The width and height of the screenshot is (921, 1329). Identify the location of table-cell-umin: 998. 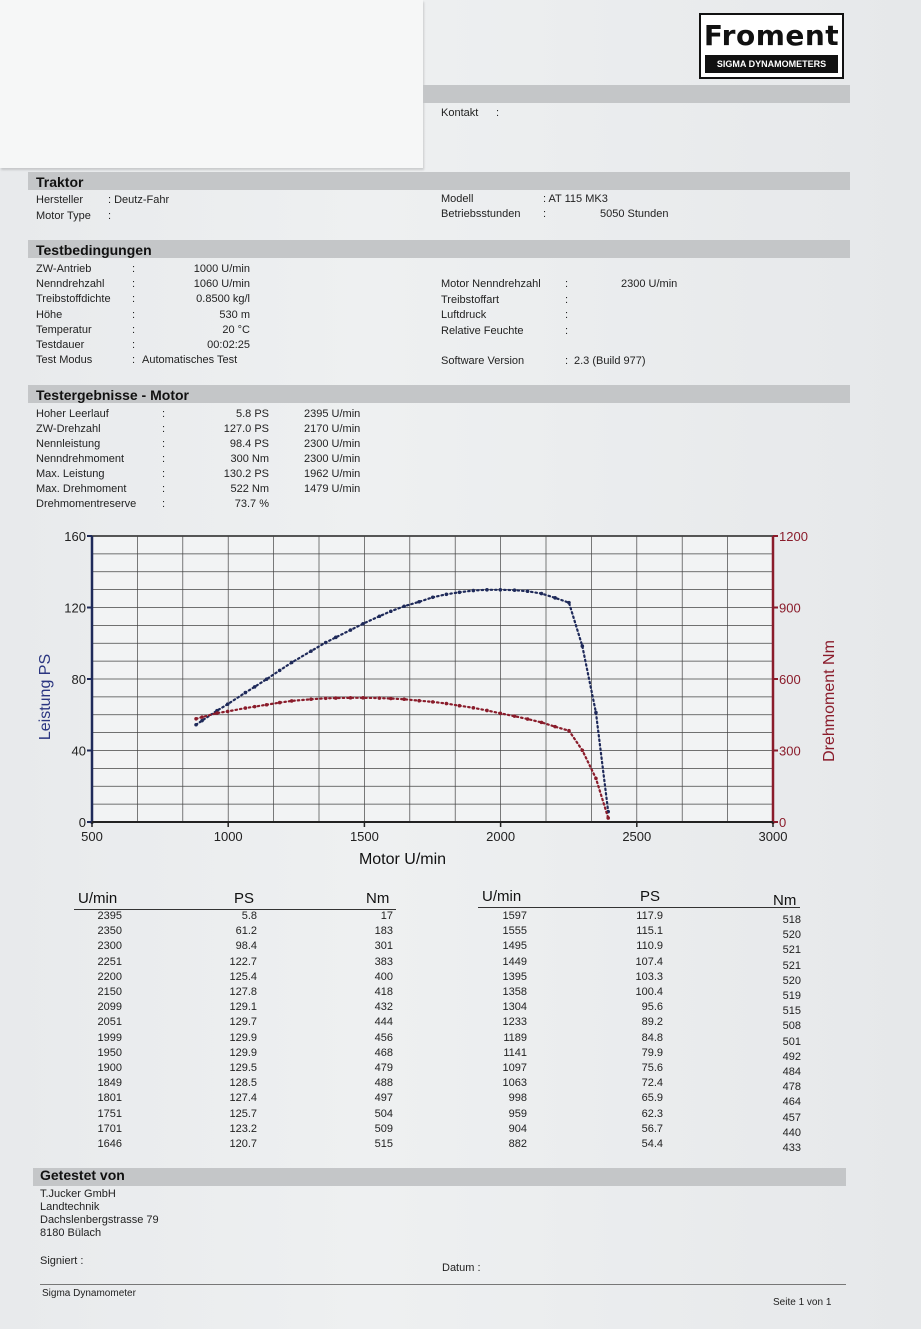
(517, 1098).